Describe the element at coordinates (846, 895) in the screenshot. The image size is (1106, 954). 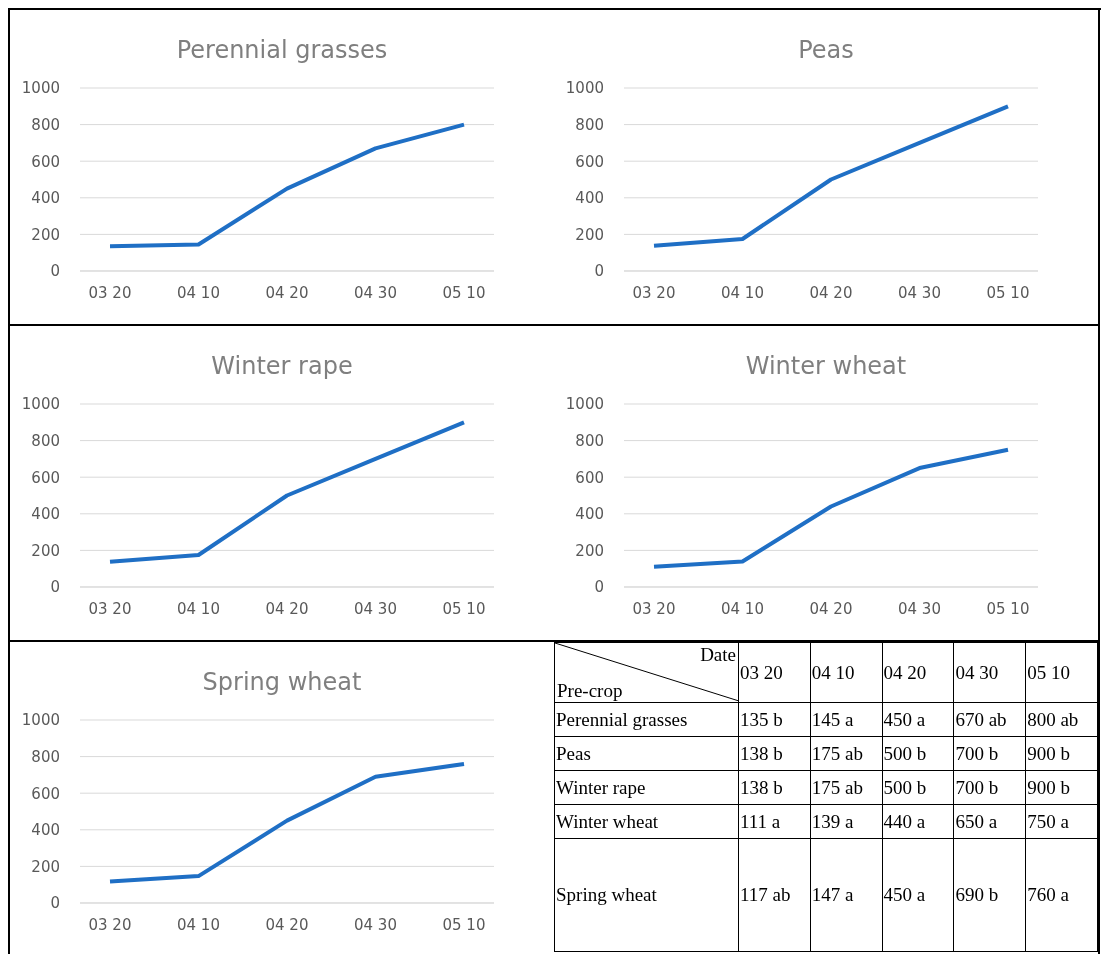
I see `data-label: 147 a` at that location.